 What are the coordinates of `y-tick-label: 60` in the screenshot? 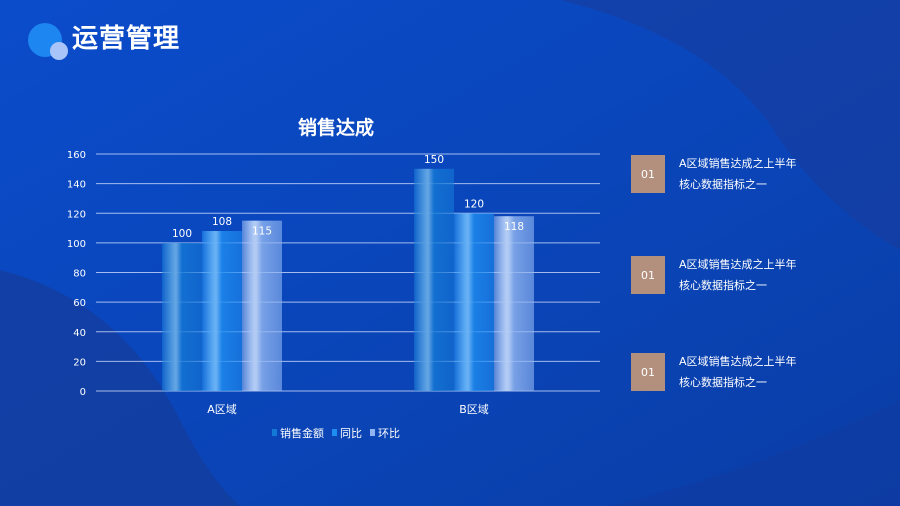 It's located at (79, 303).